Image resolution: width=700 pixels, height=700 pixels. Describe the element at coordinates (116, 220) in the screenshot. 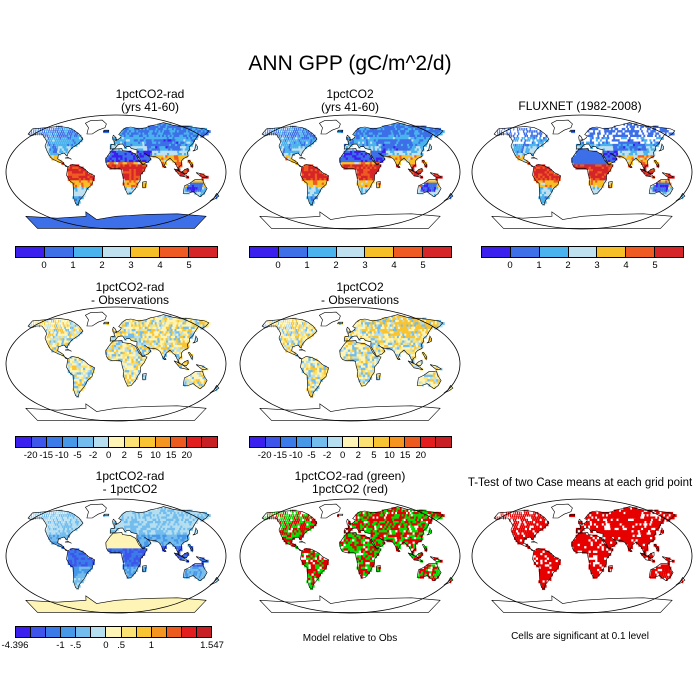

I see `coastline-antarctica` at that location.